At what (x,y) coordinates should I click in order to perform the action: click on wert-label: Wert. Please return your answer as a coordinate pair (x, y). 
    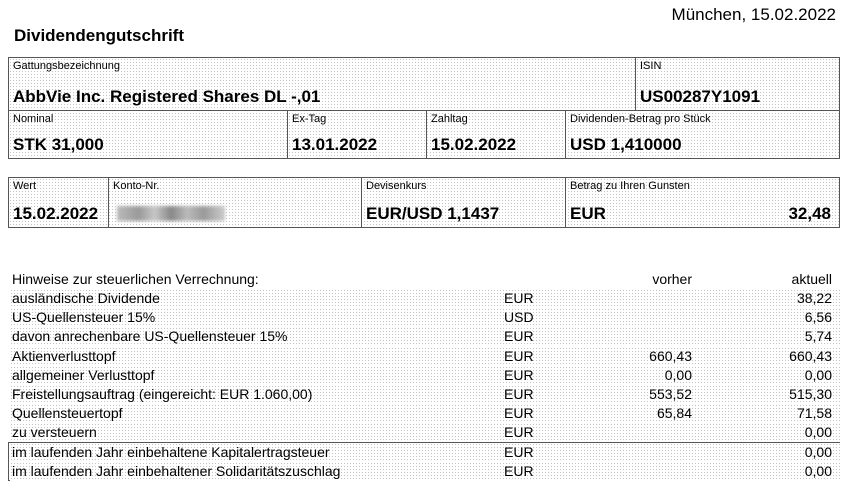
    Looking at the image, I should click on (25, 186).